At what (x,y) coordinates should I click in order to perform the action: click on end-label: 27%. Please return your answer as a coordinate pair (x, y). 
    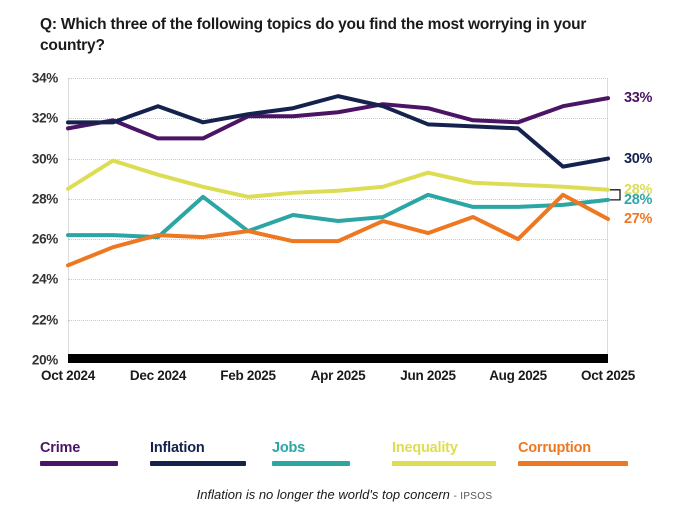
    Looking at the image, I should click on (638, 219).